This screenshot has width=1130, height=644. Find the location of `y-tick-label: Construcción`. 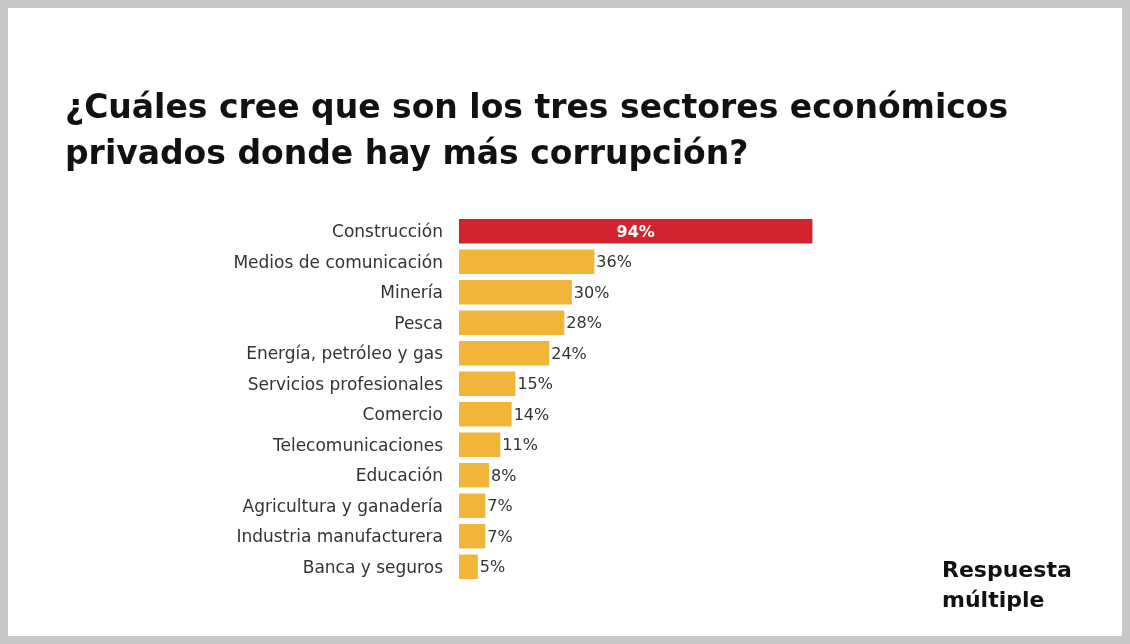

y-tick-label: Construcción is located at coordinates (387, 231).